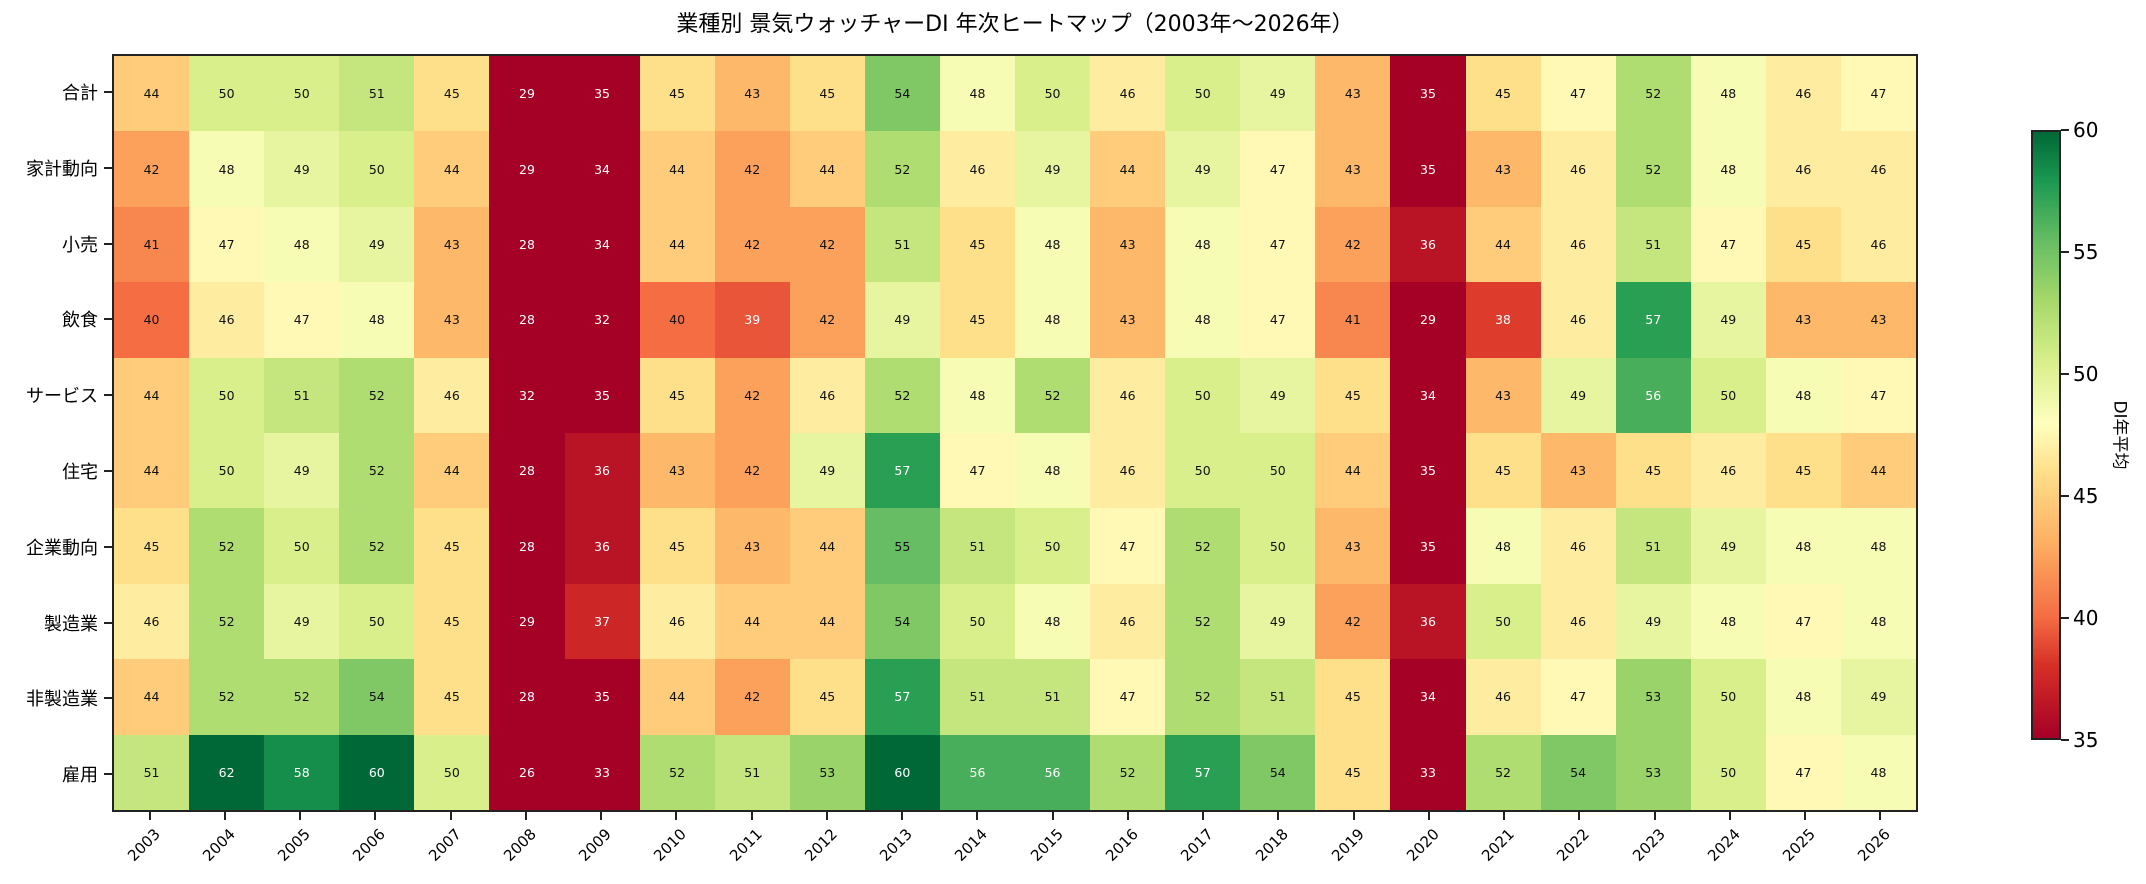  I want to click on heatmap-cell: 38, so click(1503, 320).